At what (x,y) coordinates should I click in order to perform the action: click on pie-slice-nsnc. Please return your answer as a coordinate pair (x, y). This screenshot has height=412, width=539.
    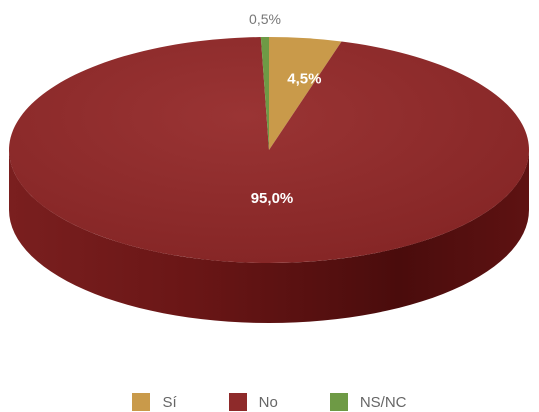
    Looking at the image, I should click on (264, 93).